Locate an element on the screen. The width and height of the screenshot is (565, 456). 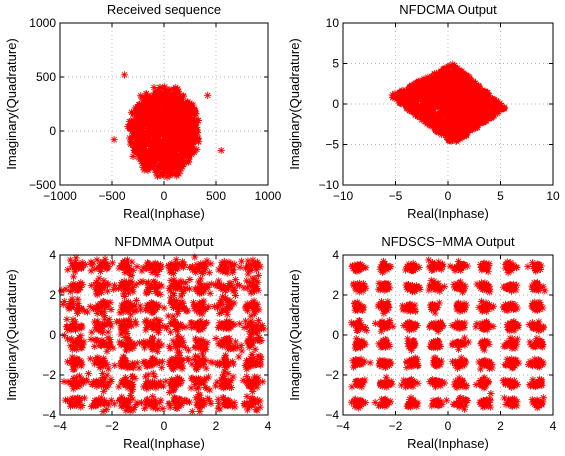
y-tick-label: −500 is located at coordinates (42, 185).